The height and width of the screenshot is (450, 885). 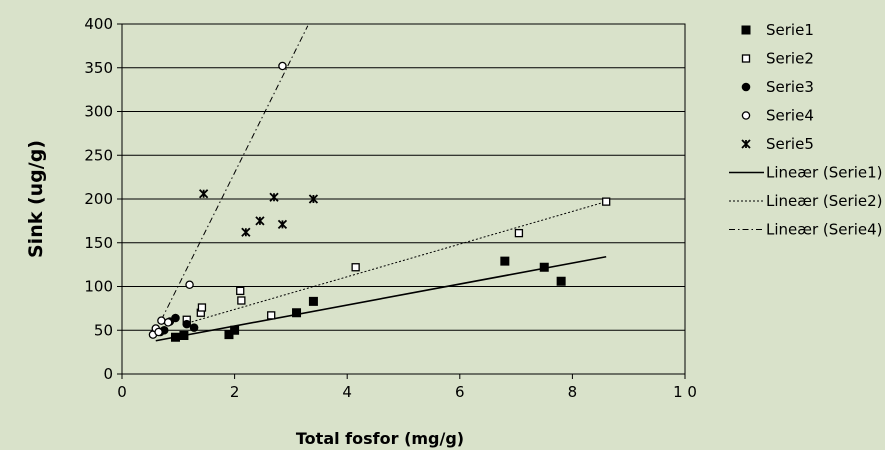 I want to click on x-tick-label: 6, so click(x=460, y=392).